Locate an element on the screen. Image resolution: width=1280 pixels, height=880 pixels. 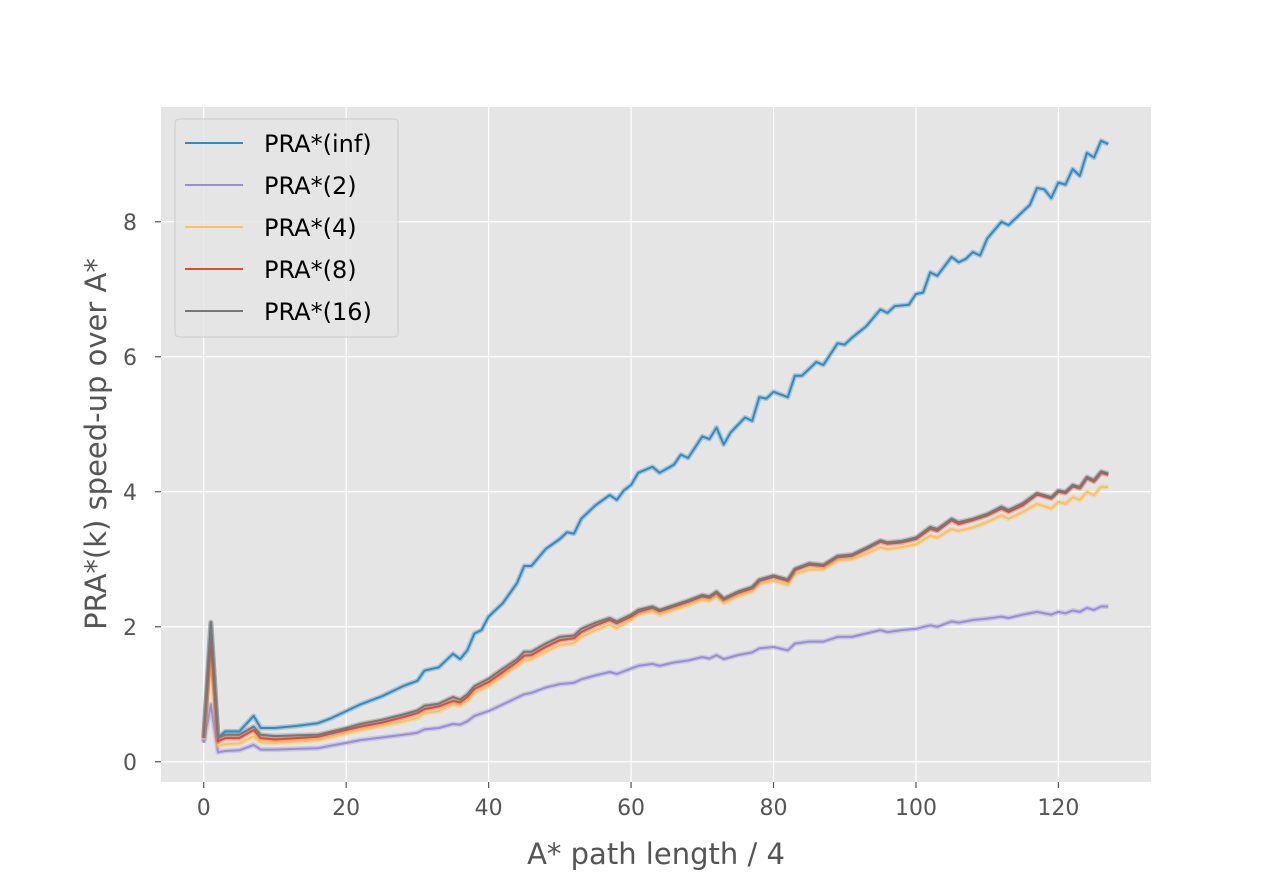
x-tick-label: 0 is located at coordinates (204, 808).